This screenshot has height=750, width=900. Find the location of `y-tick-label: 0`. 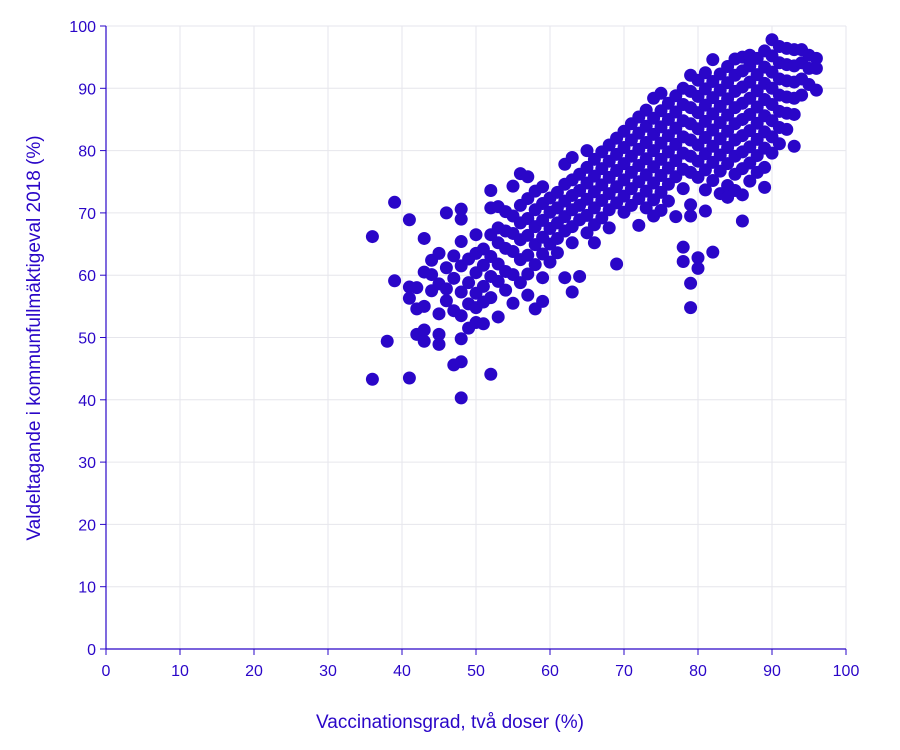

y-tick-label: 0 is located at coordinates (91, 650).